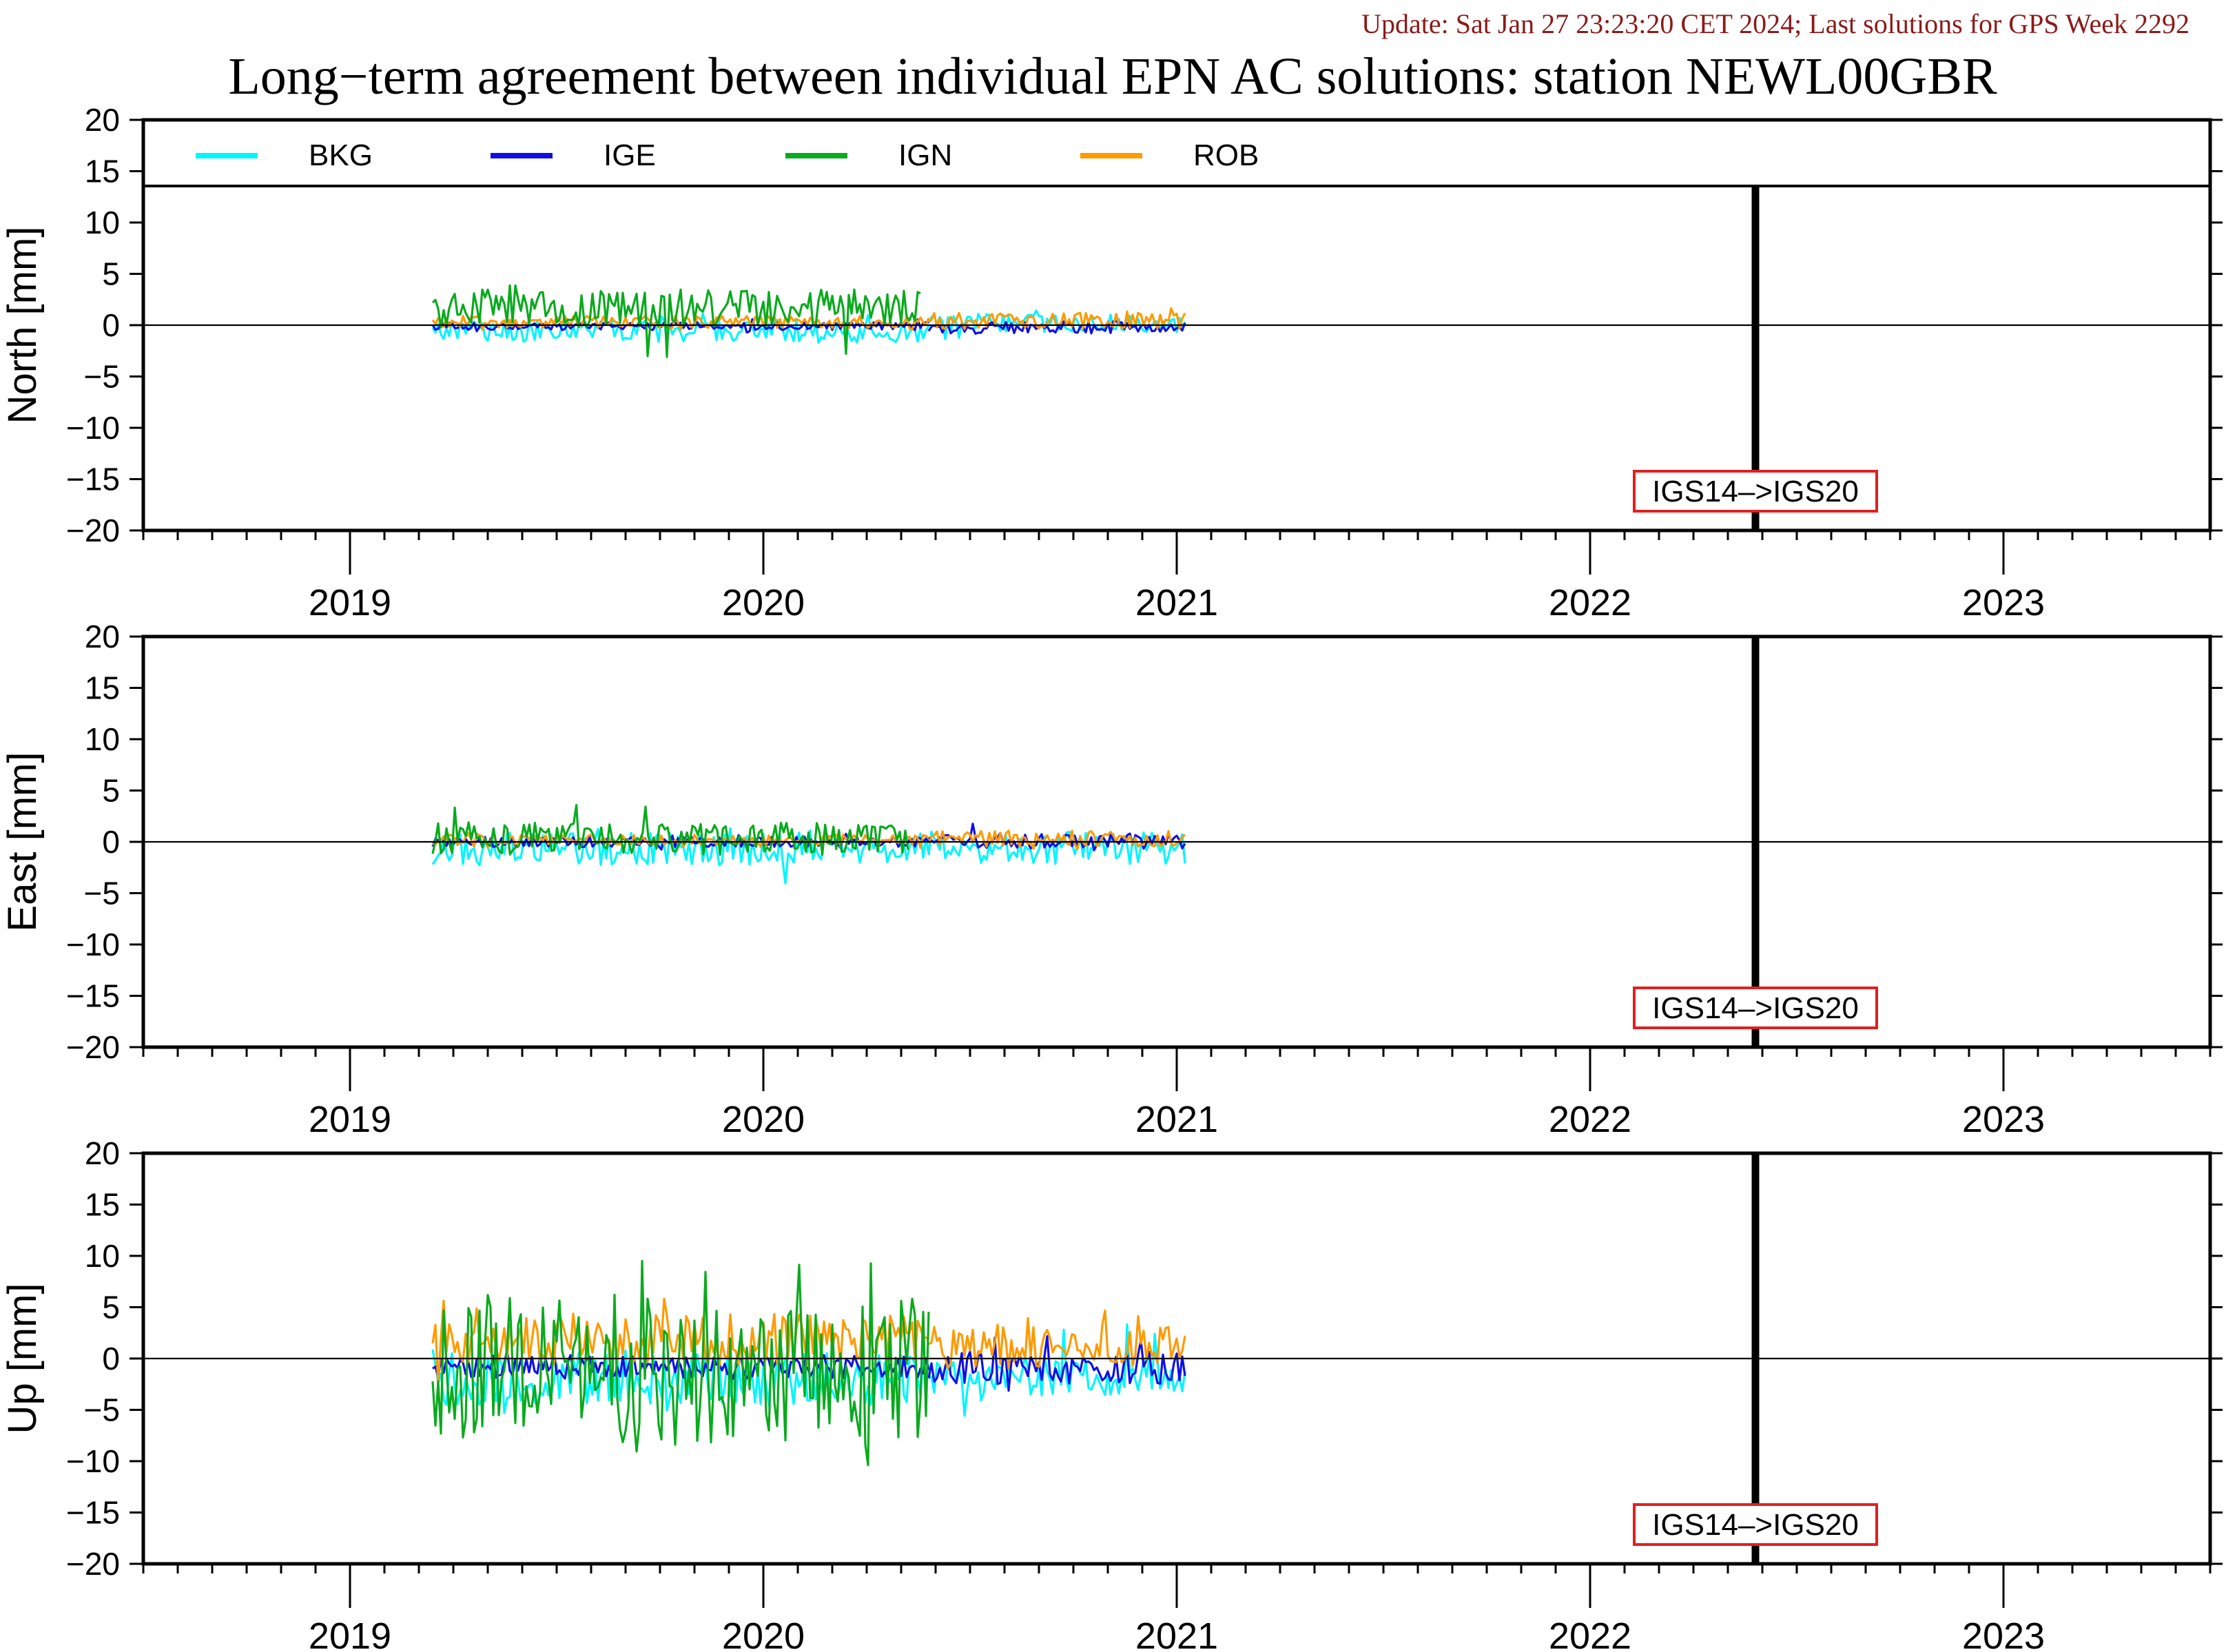 The width and height of the screenshot is (2226, 1652). Describe the element at coordinates (22, 325) in the screenshot. I see `y-axis-label: North [mm]` at that location.